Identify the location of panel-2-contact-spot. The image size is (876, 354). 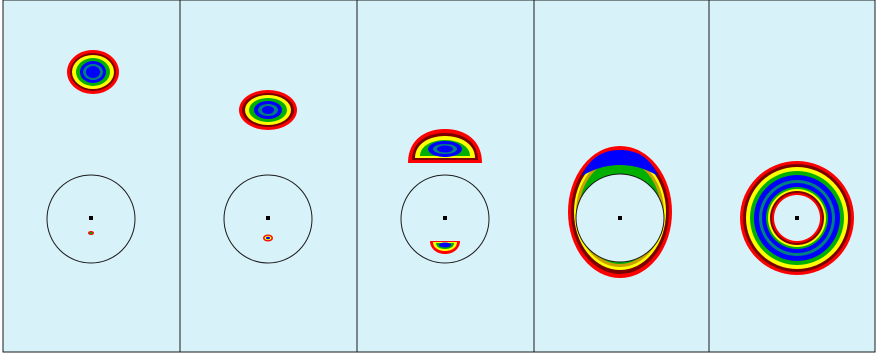
(268, 238).